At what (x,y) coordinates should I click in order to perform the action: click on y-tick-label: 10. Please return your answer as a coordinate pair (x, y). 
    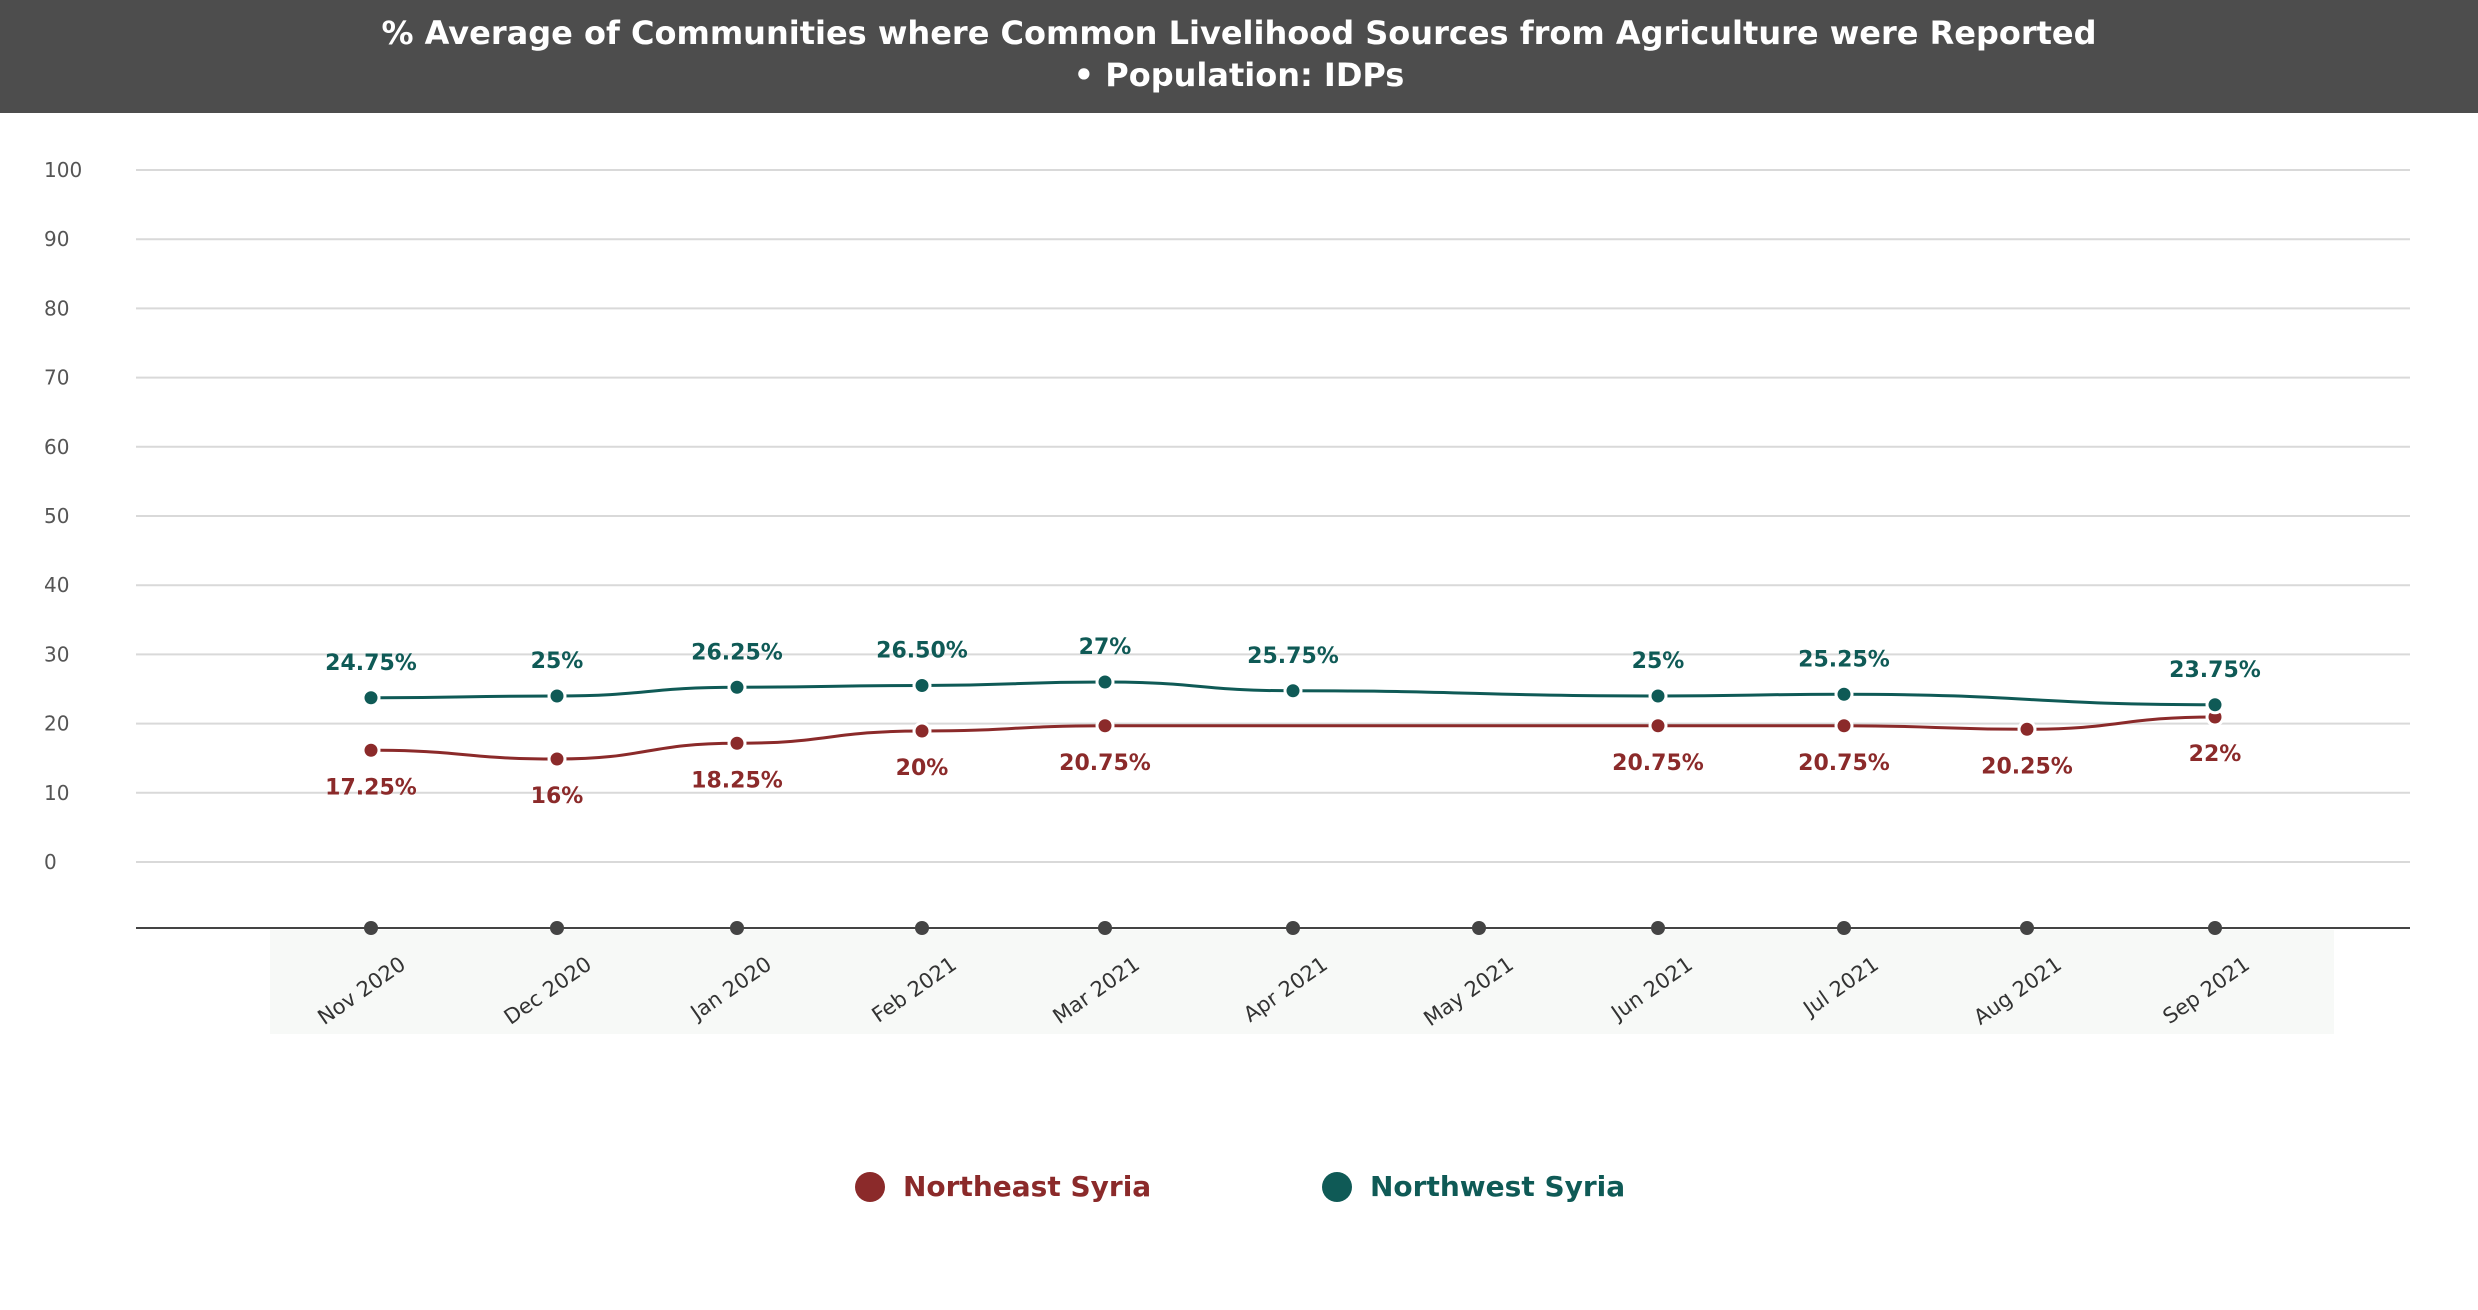
    Looking at the image, I should click on (56, 793).